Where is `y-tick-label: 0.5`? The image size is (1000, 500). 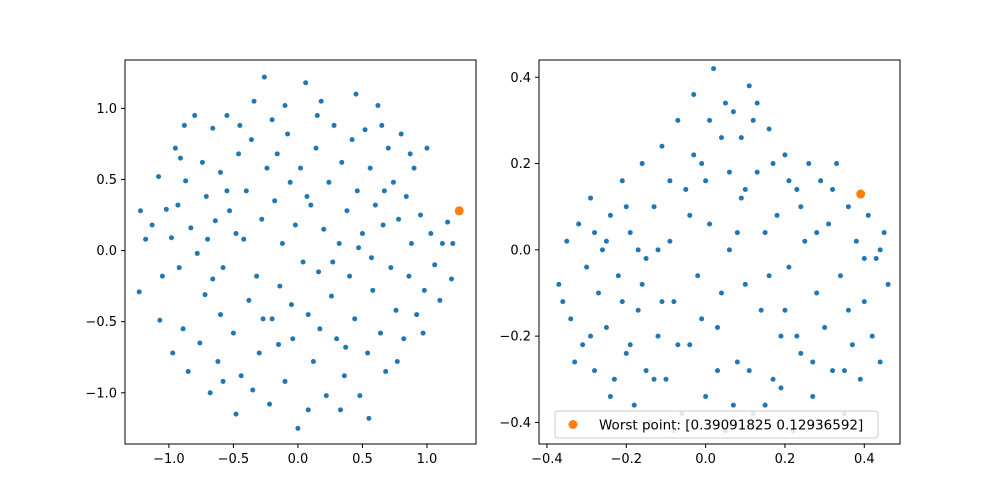
y-tick-label: 0.5 is located at coordinates (106, 180).